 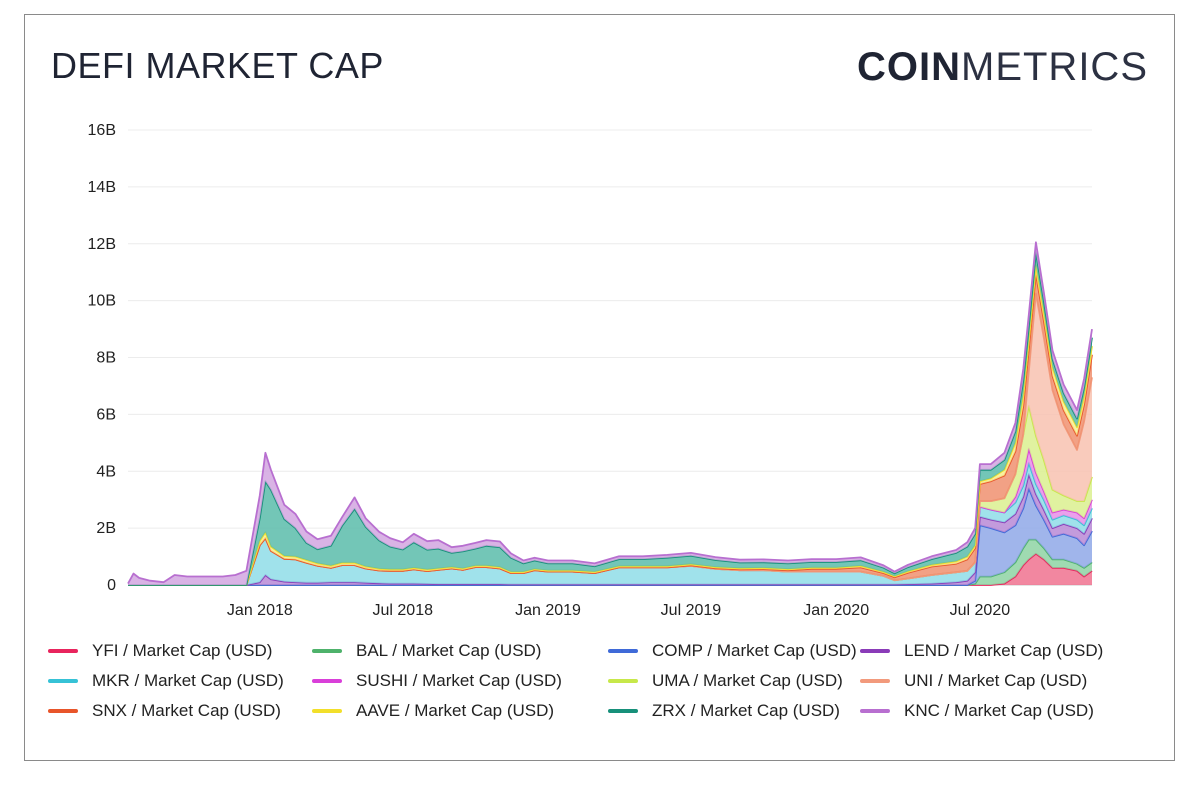 I want to click on legend-label: UNI / Market Cap (USD), so click(x=996, y=680).